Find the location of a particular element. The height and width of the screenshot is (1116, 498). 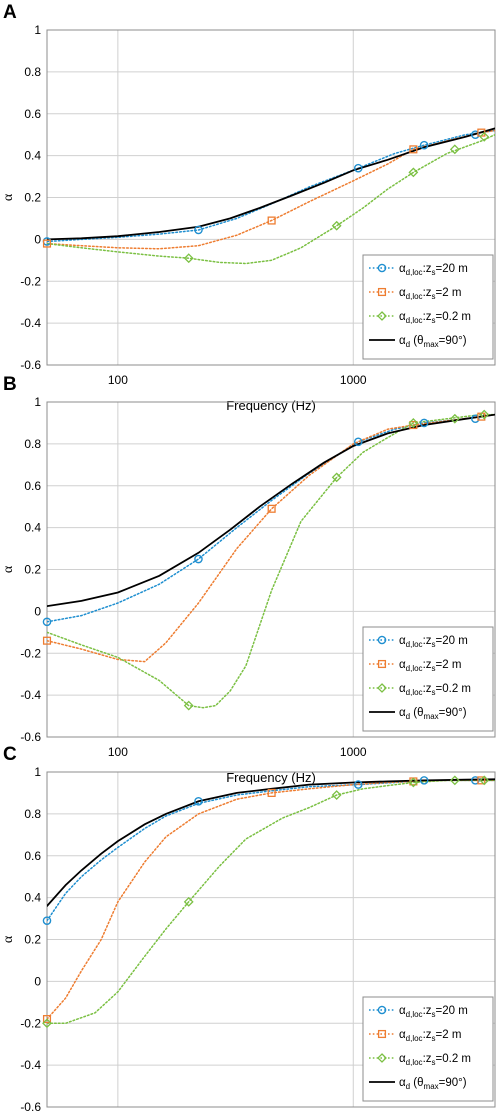

panel-letter: C is located at coordinates (10, 754).